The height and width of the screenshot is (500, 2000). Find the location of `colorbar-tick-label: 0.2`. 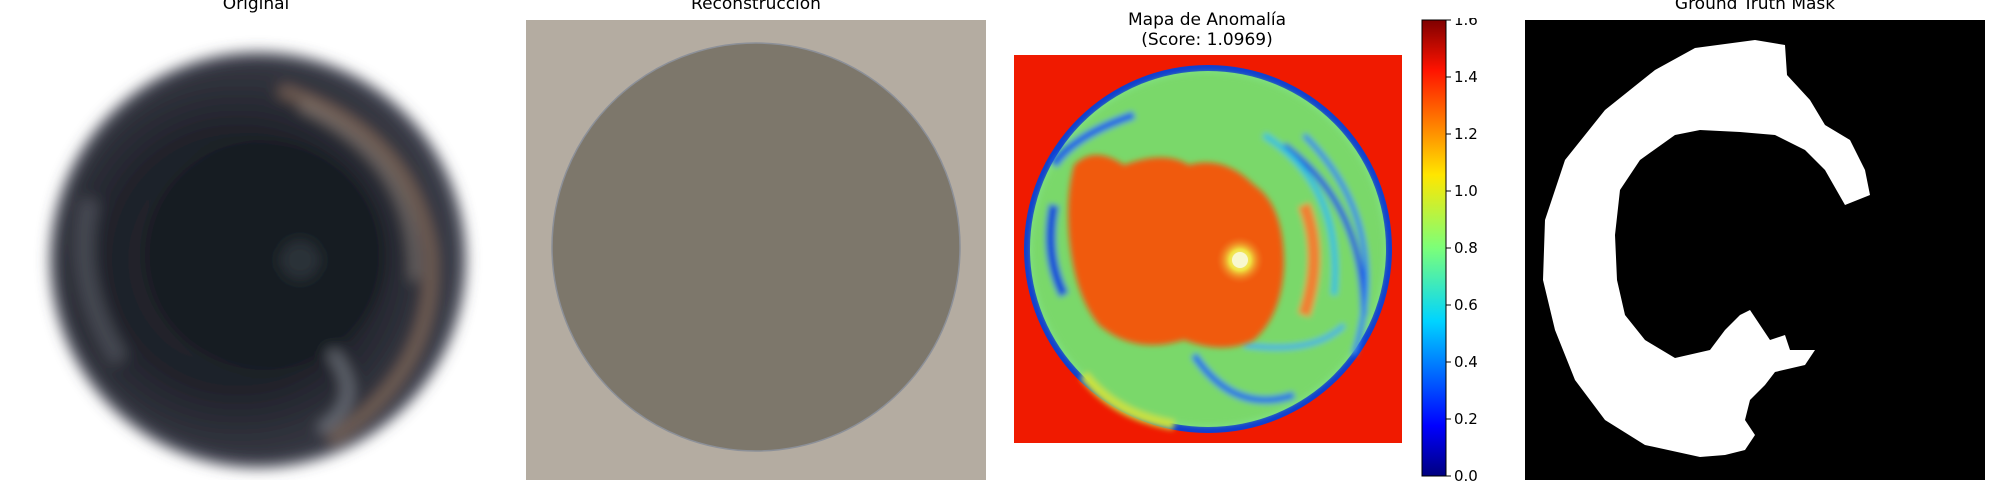

colorbar-tick-label: 0.2 is located at coordinates (1466, 419).